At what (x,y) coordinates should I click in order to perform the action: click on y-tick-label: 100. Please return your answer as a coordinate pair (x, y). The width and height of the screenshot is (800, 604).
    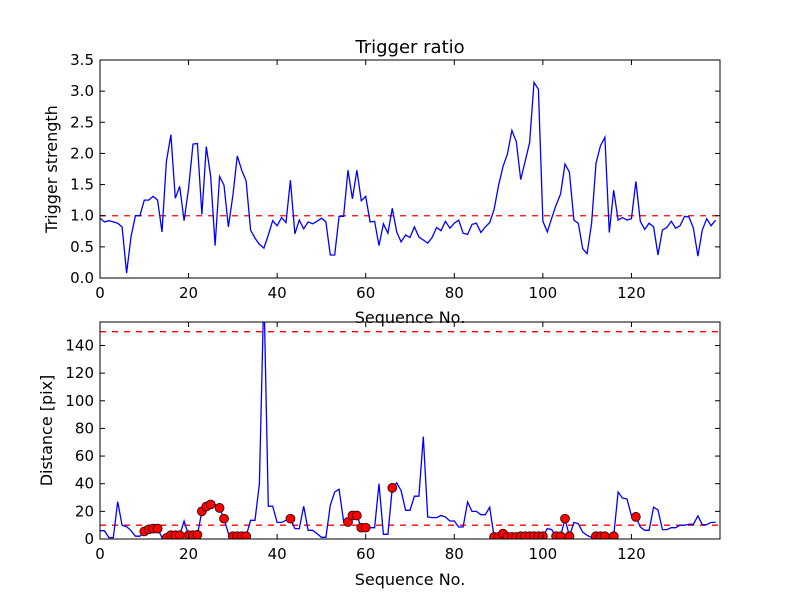
    Looking at the image, I should click on (79, 401).